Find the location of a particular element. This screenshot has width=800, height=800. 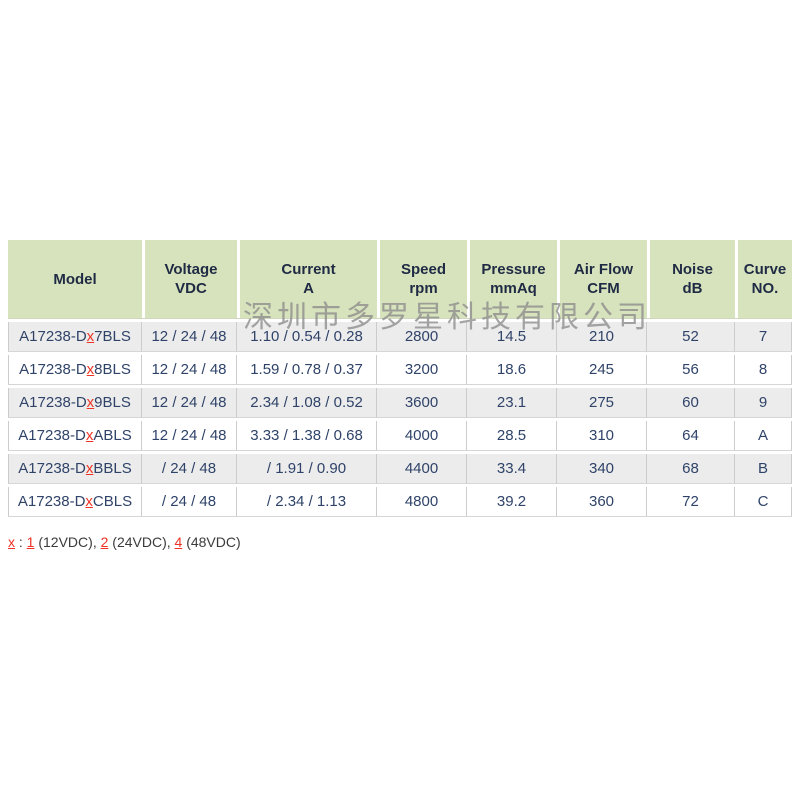

footnote-key-1: 1 is located at coordinates (30, 542).